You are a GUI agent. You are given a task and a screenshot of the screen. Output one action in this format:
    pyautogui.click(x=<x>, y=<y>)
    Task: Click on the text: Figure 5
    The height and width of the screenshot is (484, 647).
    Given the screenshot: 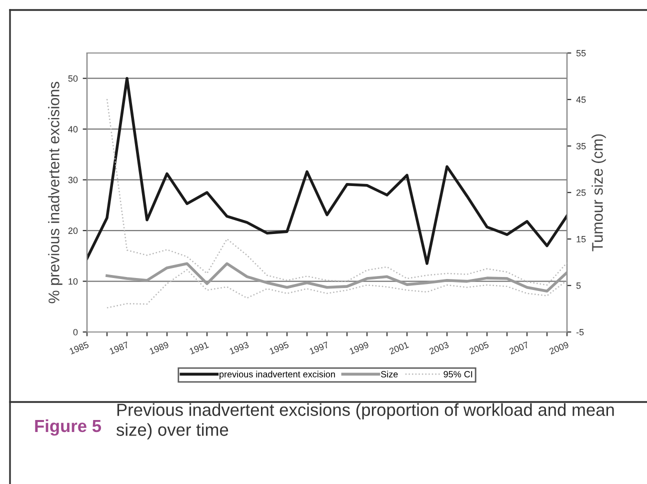 What is the action you would take?
    pyautogui.click(x=68, y=427)
    